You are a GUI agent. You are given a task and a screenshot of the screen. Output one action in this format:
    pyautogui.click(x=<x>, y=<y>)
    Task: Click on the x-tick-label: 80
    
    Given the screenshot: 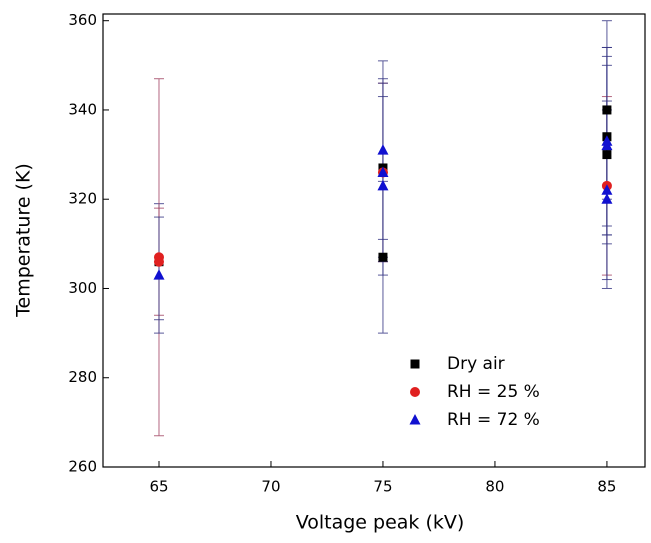 What is the action you would take?
    pyautogui.click(x=494, y=487)
    